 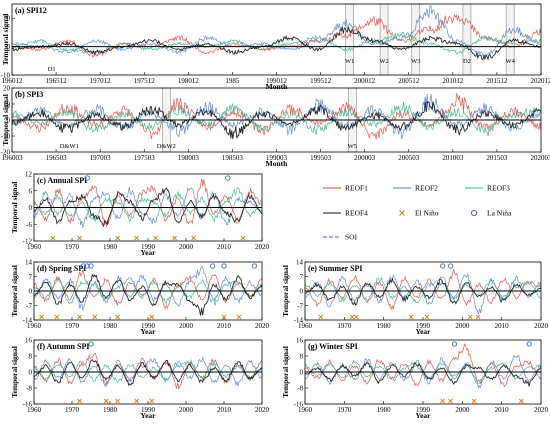 I want to click on series-g-reof1, so click(x=423, y=365).